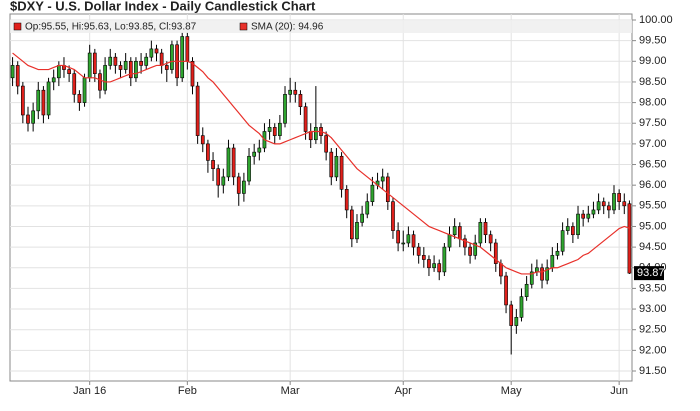 This screenshot has width=700, height=411. Describe the element at coordinates (653, 61) in the screenshot. I see `y-tick-label: 99.00` at that location.